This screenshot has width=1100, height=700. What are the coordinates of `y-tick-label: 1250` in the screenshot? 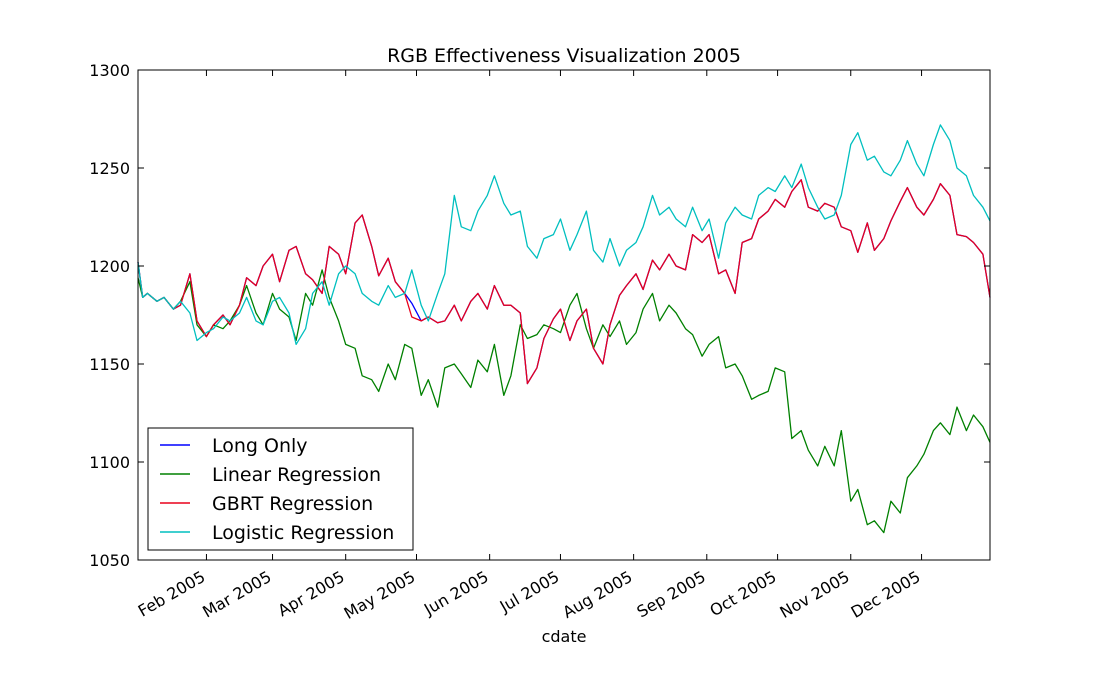 It's located at (109, 168).